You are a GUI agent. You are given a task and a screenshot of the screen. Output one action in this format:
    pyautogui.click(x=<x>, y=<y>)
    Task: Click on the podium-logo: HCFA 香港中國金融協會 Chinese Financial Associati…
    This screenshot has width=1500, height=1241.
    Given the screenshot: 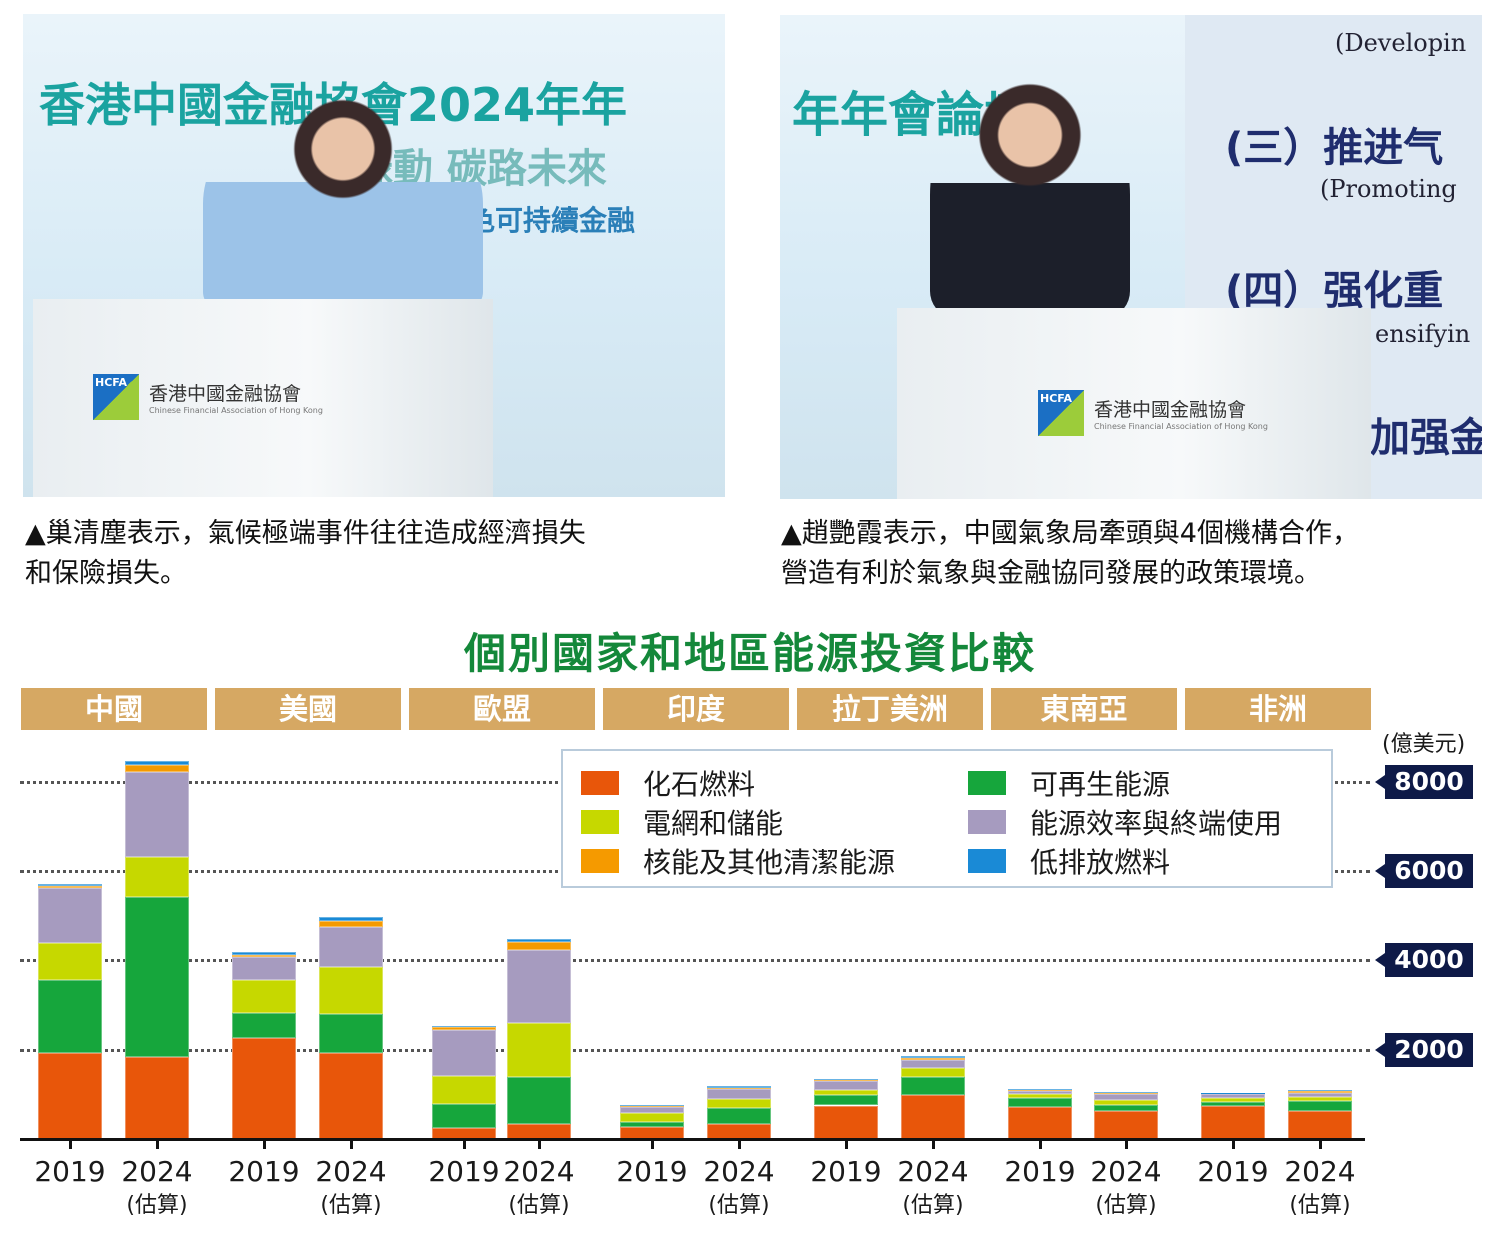 What is the action you would take?
    pyautogui.click(x=208, y=397)
    